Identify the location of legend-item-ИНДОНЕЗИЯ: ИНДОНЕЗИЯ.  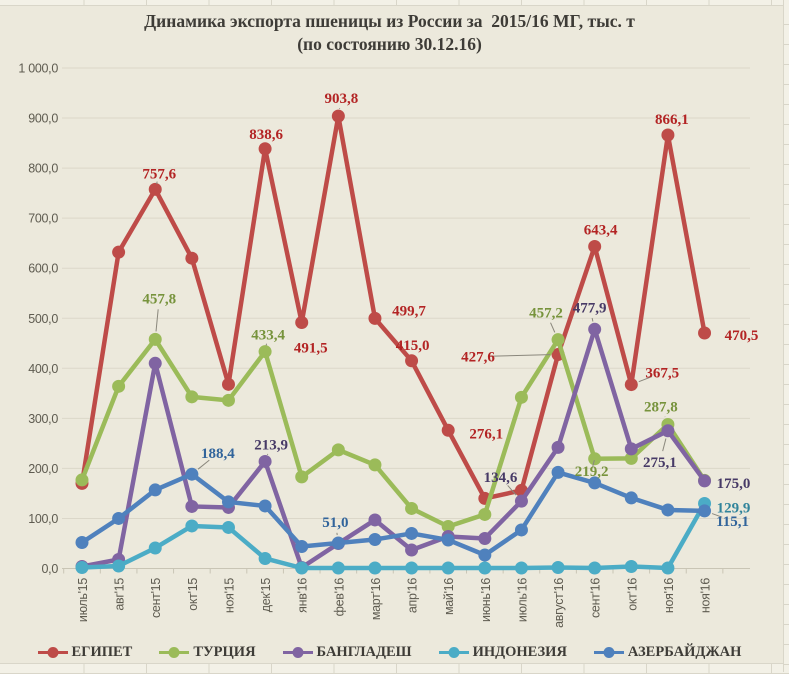
(503, 652).